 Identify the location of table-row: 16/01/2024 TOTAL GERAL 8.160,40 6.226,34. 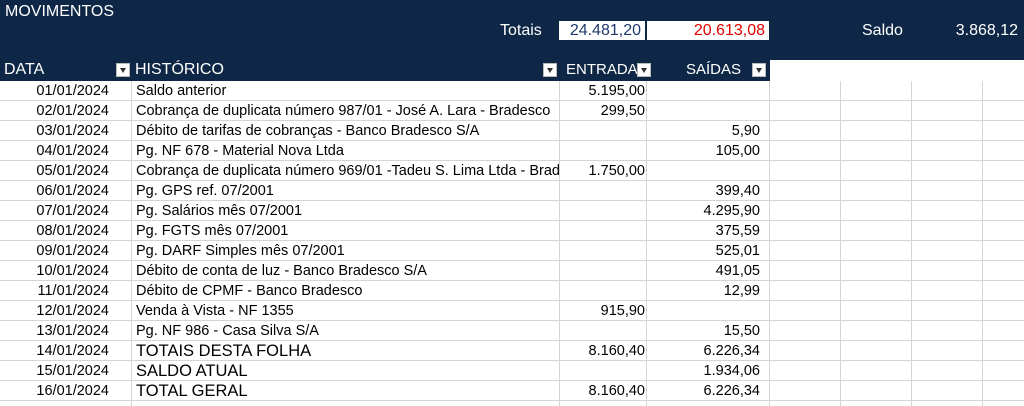
(512, 391).